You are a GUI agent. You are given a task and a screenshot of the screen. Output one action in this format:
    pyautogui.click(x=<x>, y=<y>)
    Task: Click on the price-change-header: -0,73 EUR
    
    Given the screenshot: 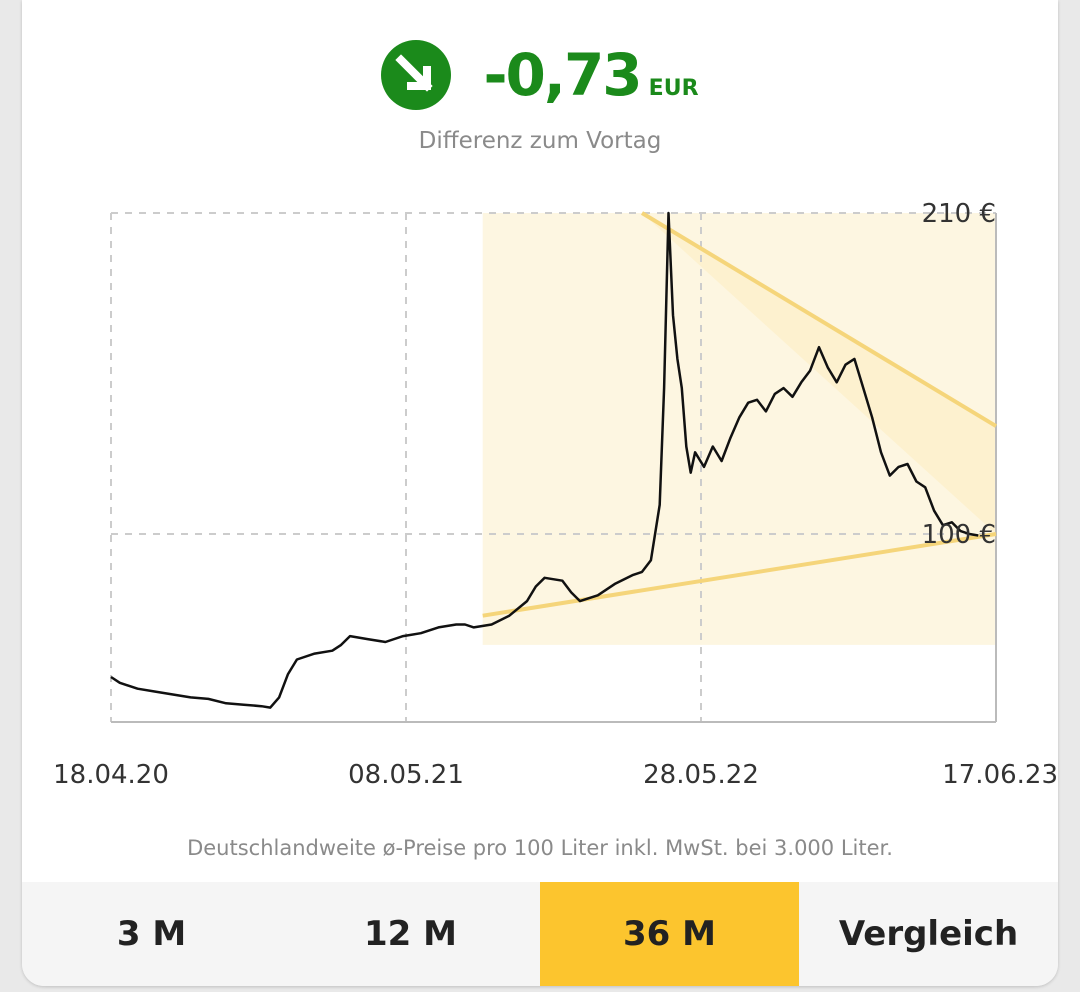 What is the action you would take?
    pyautogui.click(x=540, y=75)
    